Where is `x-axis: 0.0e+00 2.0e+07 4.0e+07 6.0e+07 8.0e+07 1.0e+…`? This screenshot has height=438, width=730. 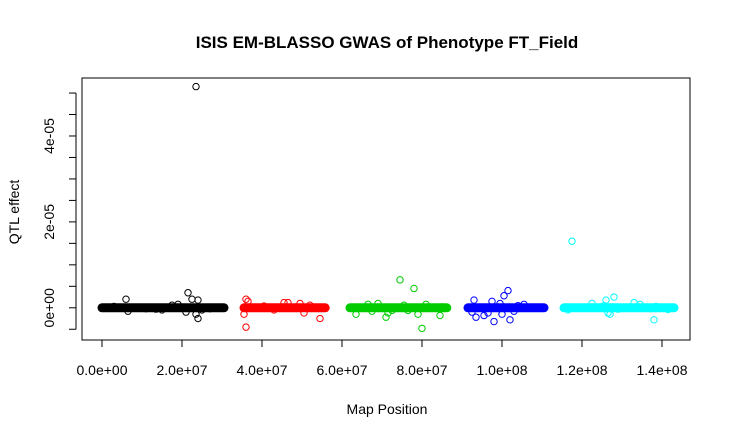 x-axis: 0.0e+00 2.0e+07 4.0e+07 6.0e+07 8.0e+07 1.0e+… is located at coordinates (382, 358).